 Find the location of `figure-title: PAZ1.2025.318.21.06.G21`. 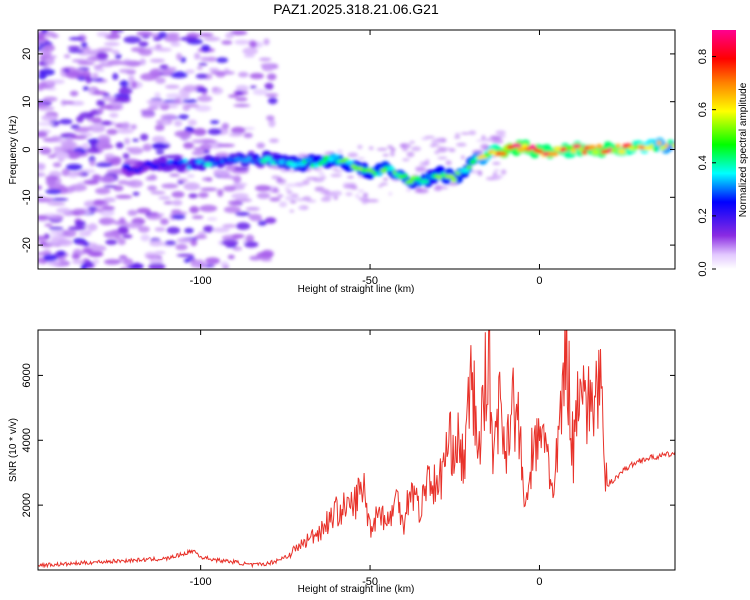

figure-title: PAZ1.2025.318.21.06.G21 is located at coordinates (356, 9).